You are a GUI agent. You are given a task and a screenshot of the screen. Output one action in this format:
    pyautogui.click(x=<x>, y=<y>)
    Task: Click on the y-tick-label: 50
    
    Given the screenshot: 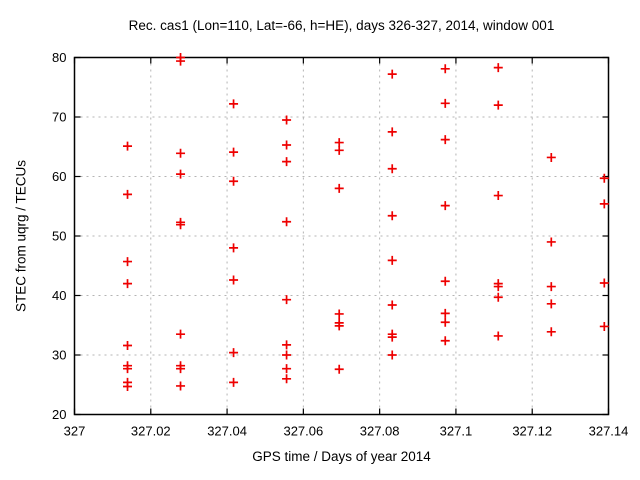 What is the action you would take?
    pyautogui.click(x=59, y=236)
    